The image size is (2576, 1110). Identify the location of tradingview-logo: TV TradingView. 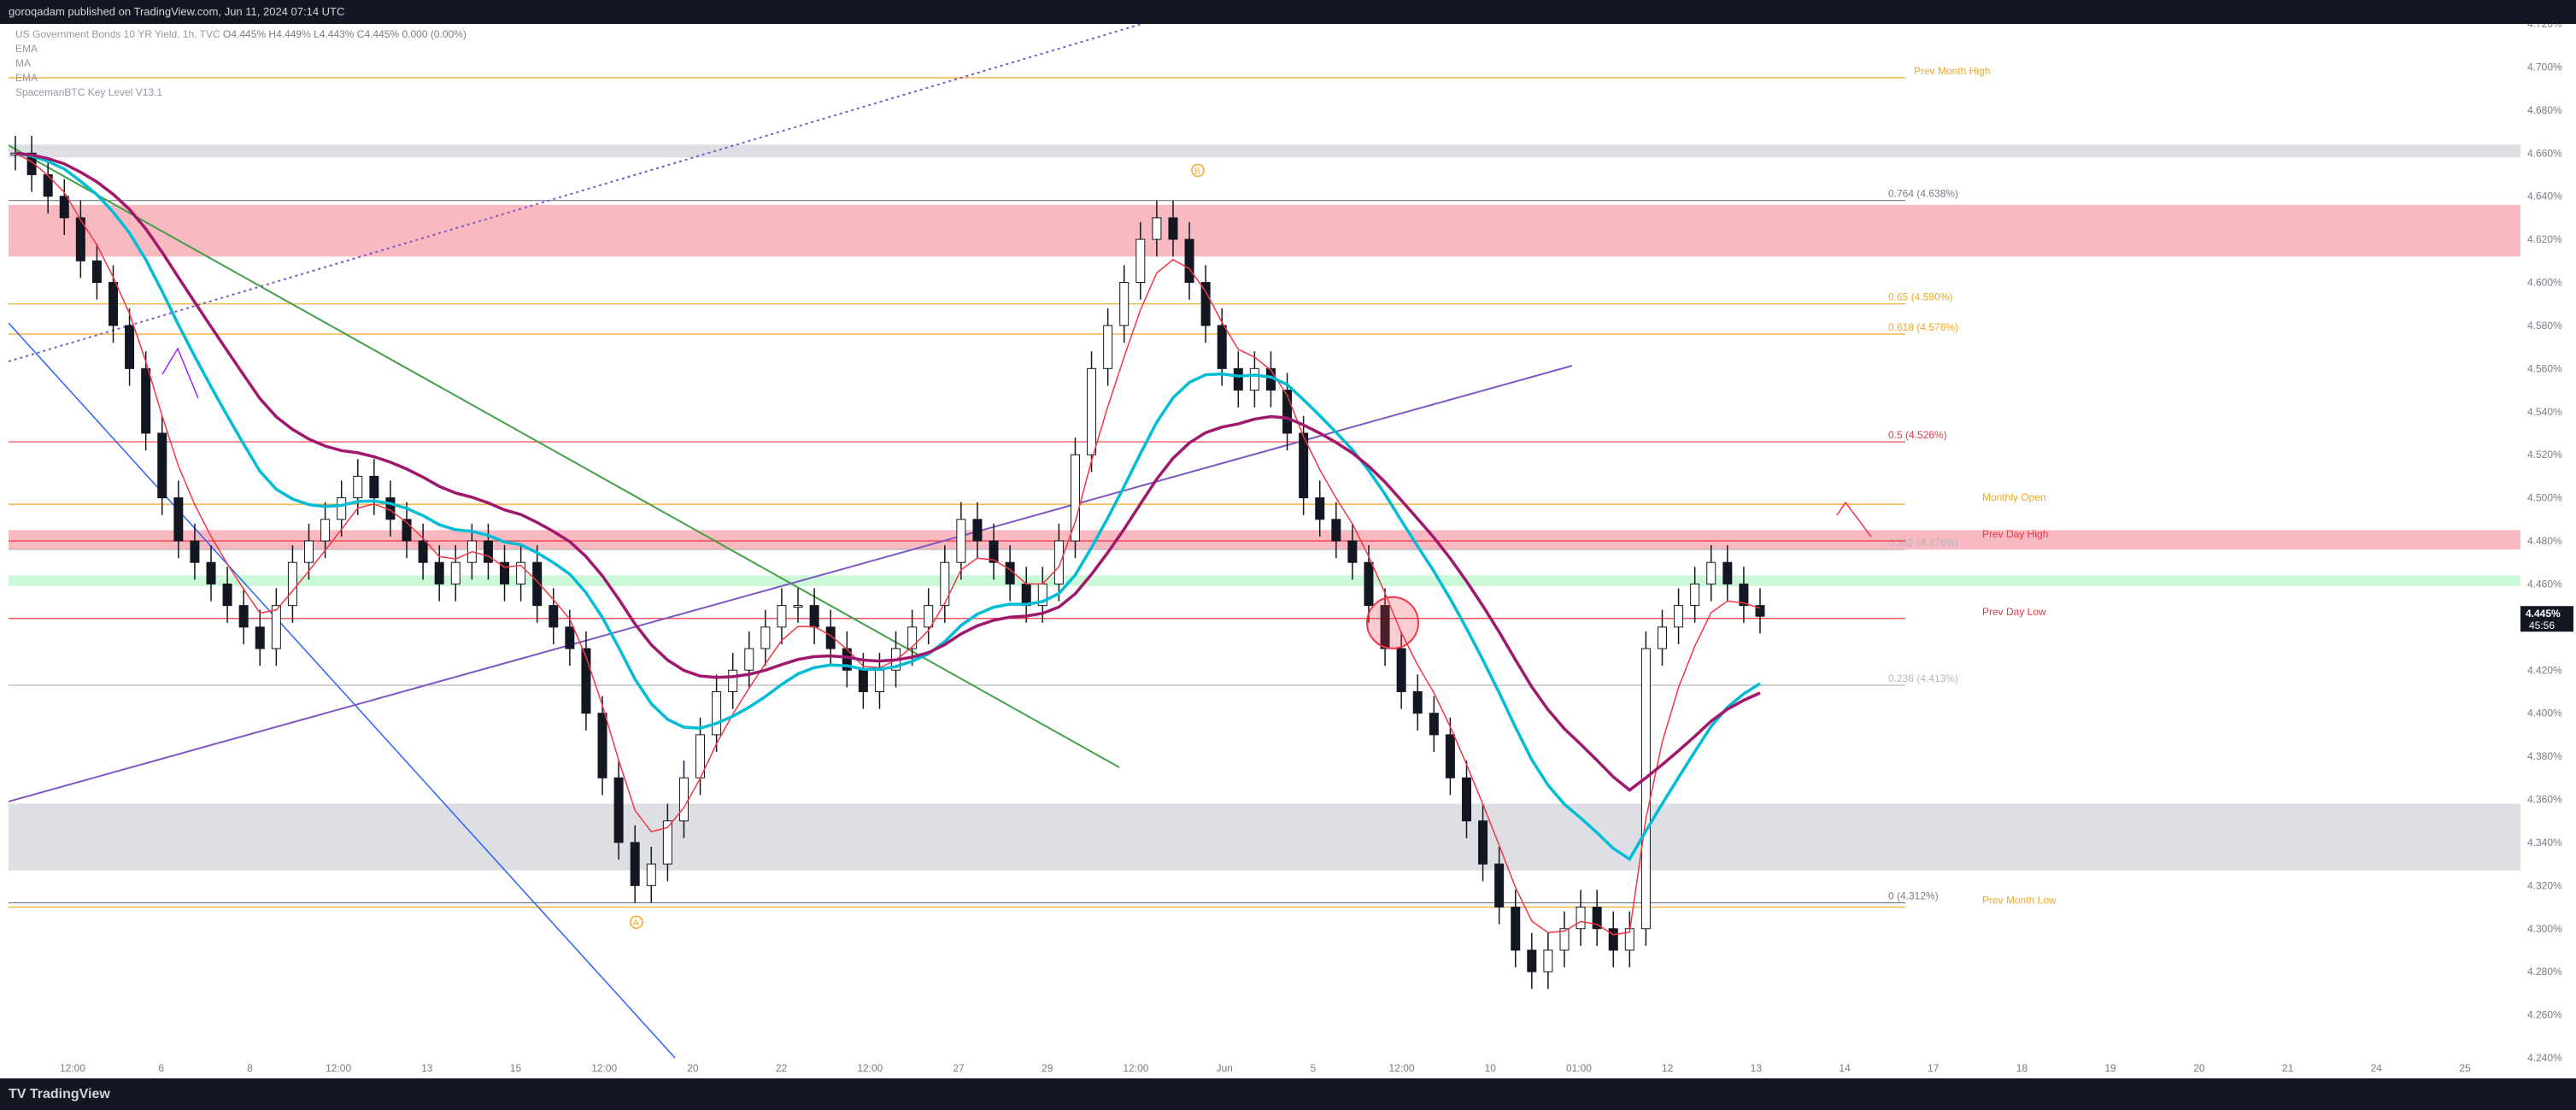
(59, 1094).